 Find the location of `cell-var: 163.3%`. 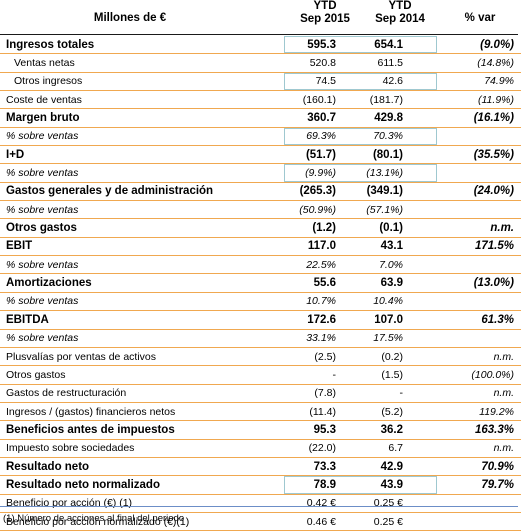

cell-var: 163.3% is located at coordinates (494, 429).